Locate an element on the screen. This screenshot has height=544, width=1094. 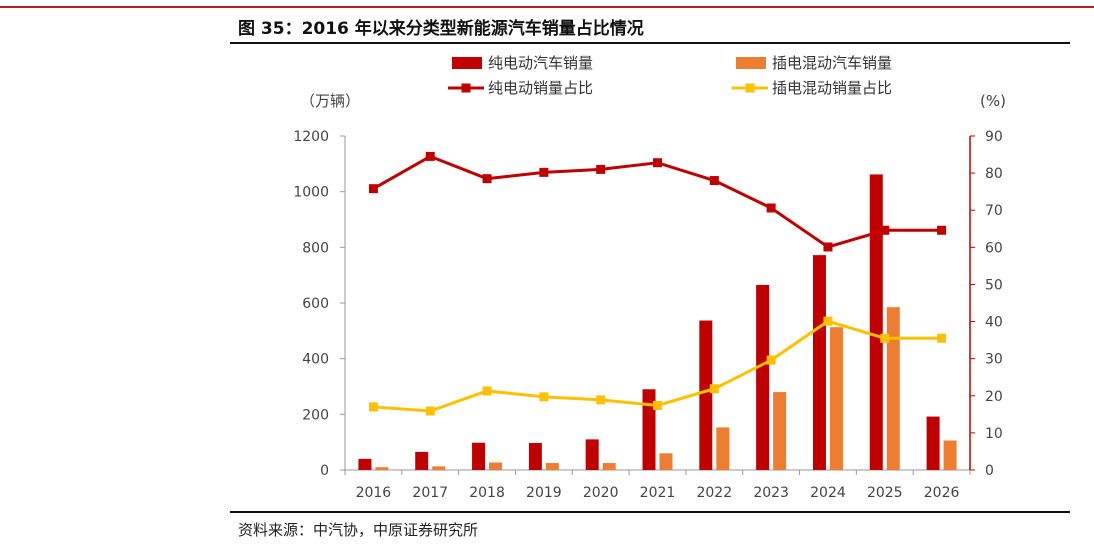
right-tick-label: 10 is located at coordinates (994, 434).